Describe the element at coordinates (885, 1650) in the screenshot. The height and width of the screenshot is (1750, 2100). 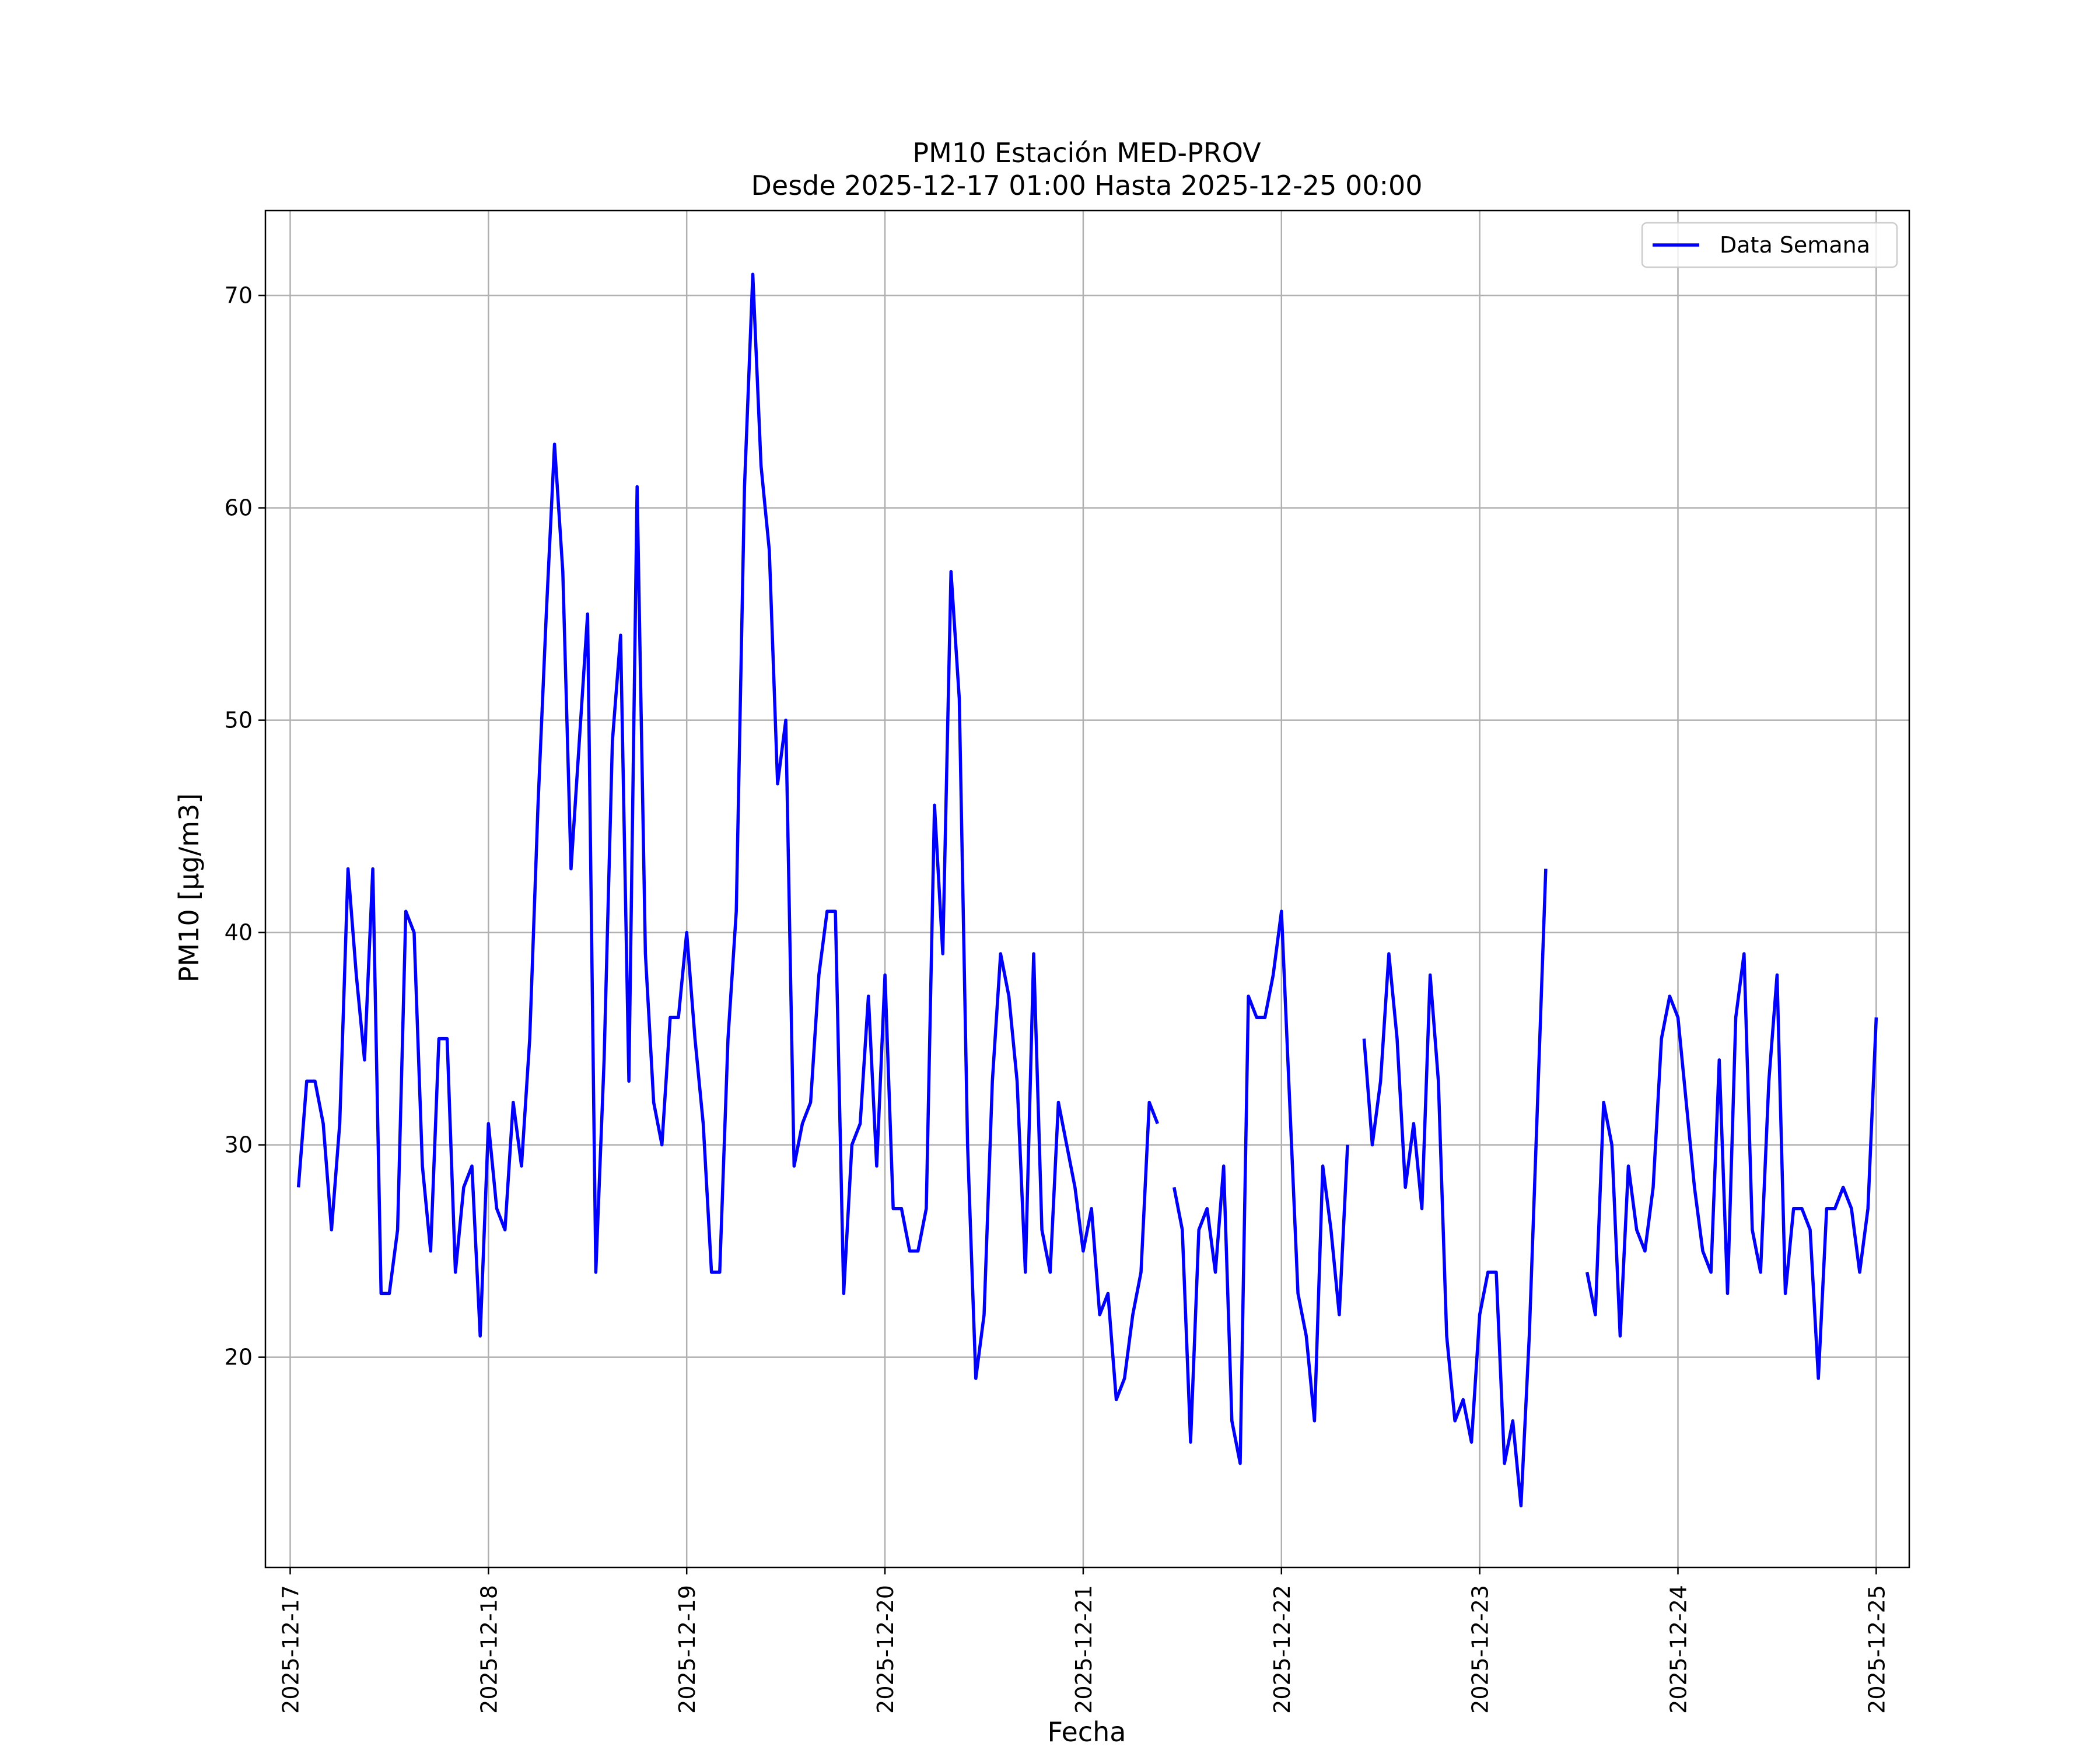
I see `x-tick-label: 2025-12-20` at that location.